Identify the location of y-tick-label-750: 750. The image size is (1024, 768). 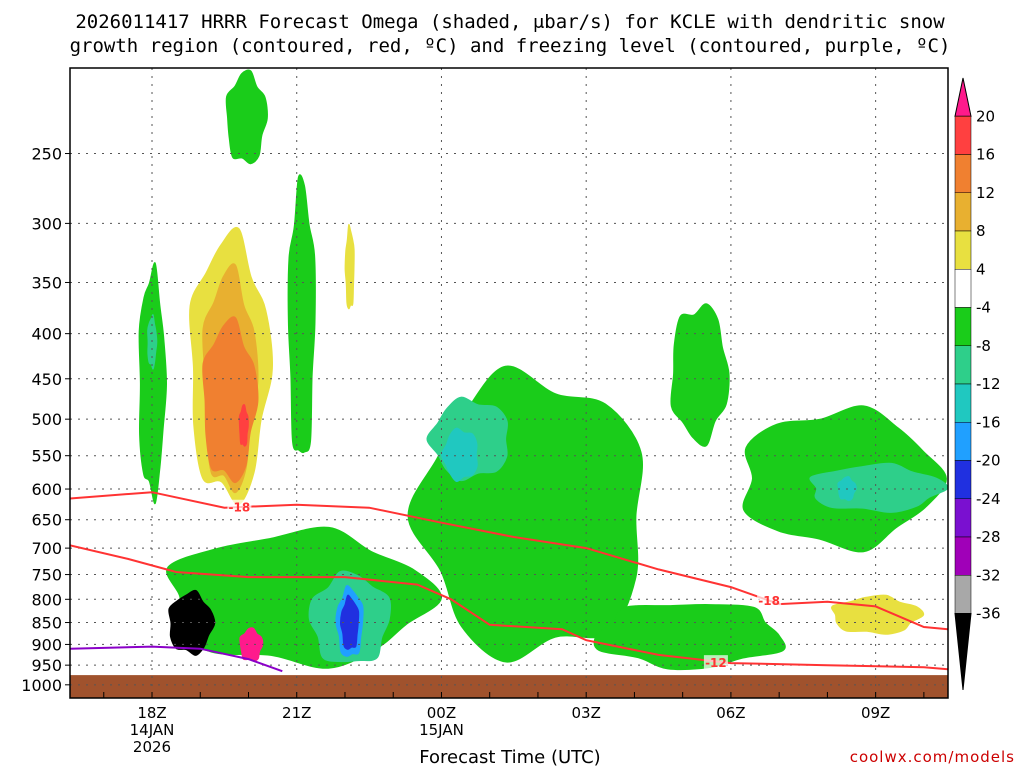
(46, 575).